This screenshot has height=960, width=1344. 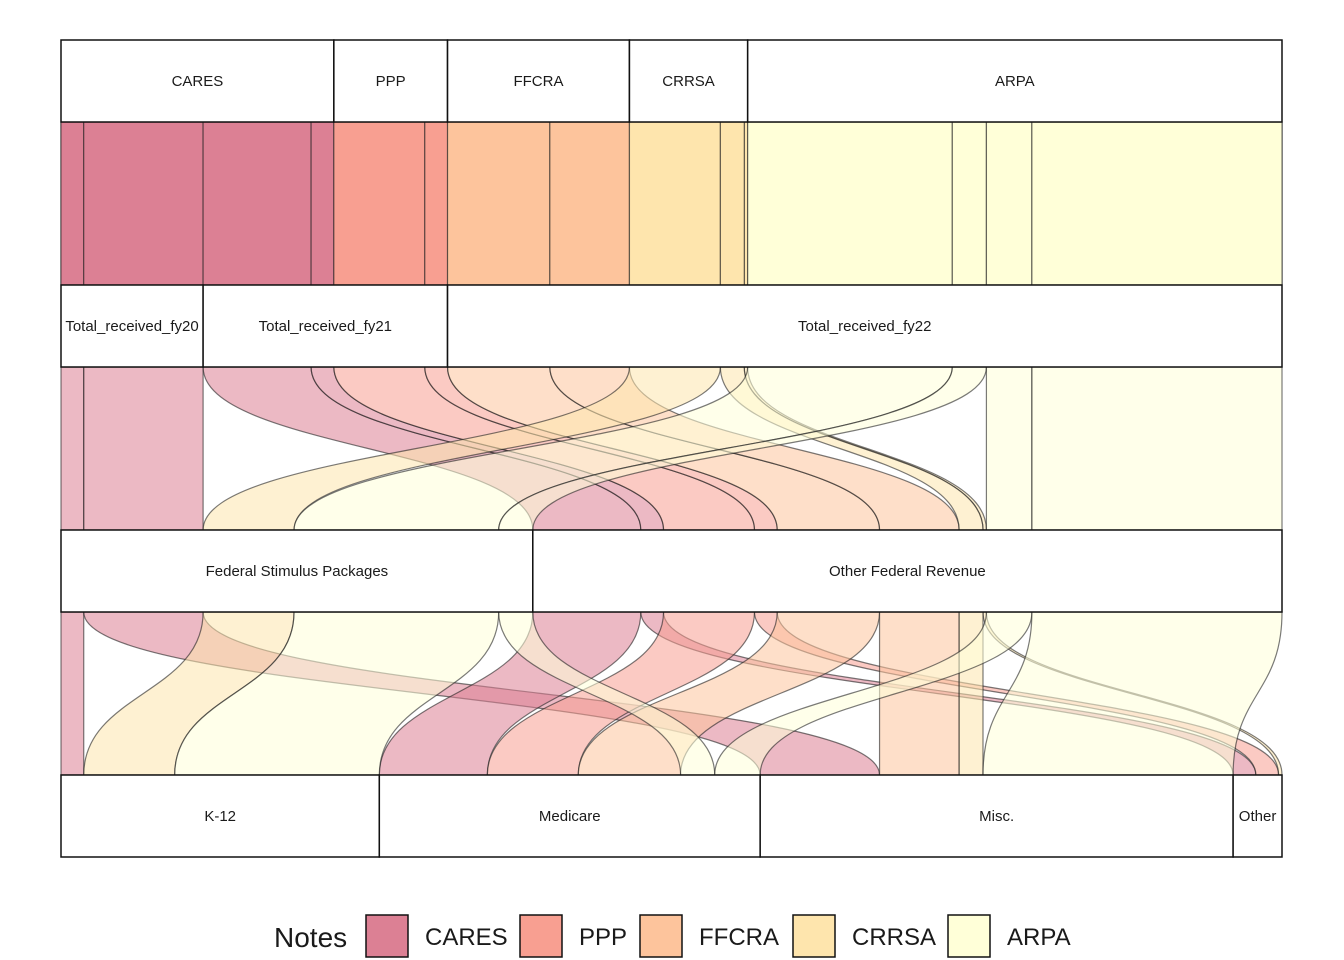 I want to click on stratum-label: Medicare, so click(x=570, y=816).